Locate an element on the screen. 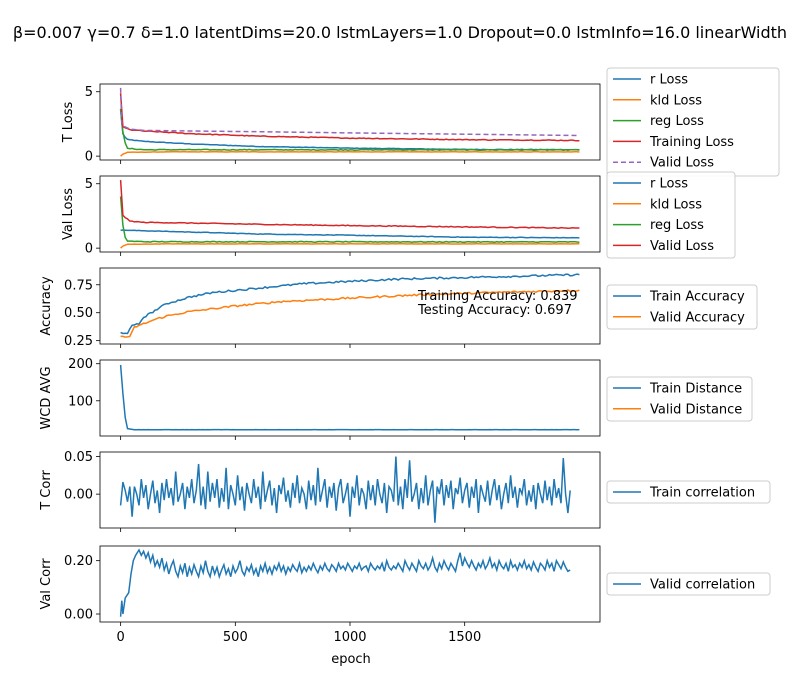 The image size is (800, 700). y-tick-label: 0.50 is located at coordinates (78, 313).